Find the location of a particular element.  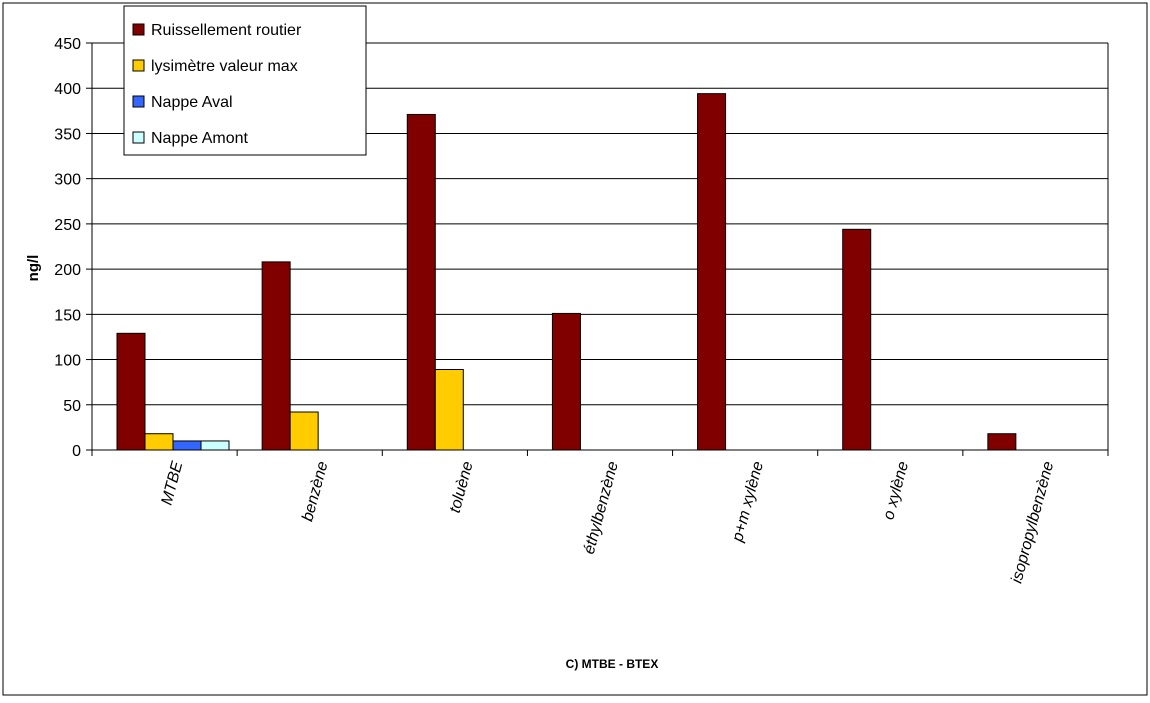

y-tick-label: 0 is located at coordinates (76, 451).